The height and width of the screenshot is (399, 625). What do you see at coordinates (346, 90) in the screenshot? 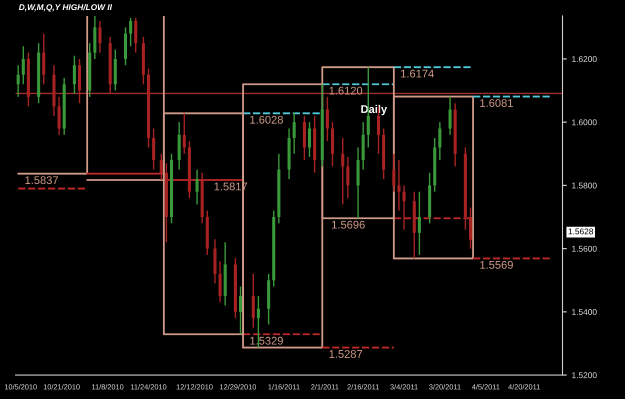
I see `annotation: 1.6120` at bounding box center [346, 90].